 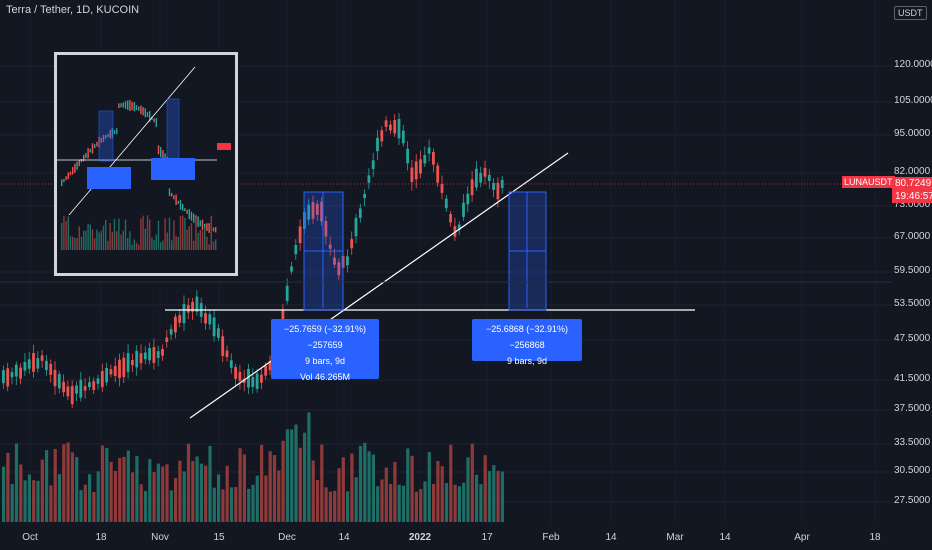 I want to click on time-tick-label: Nov, so click(x=160, y=537).